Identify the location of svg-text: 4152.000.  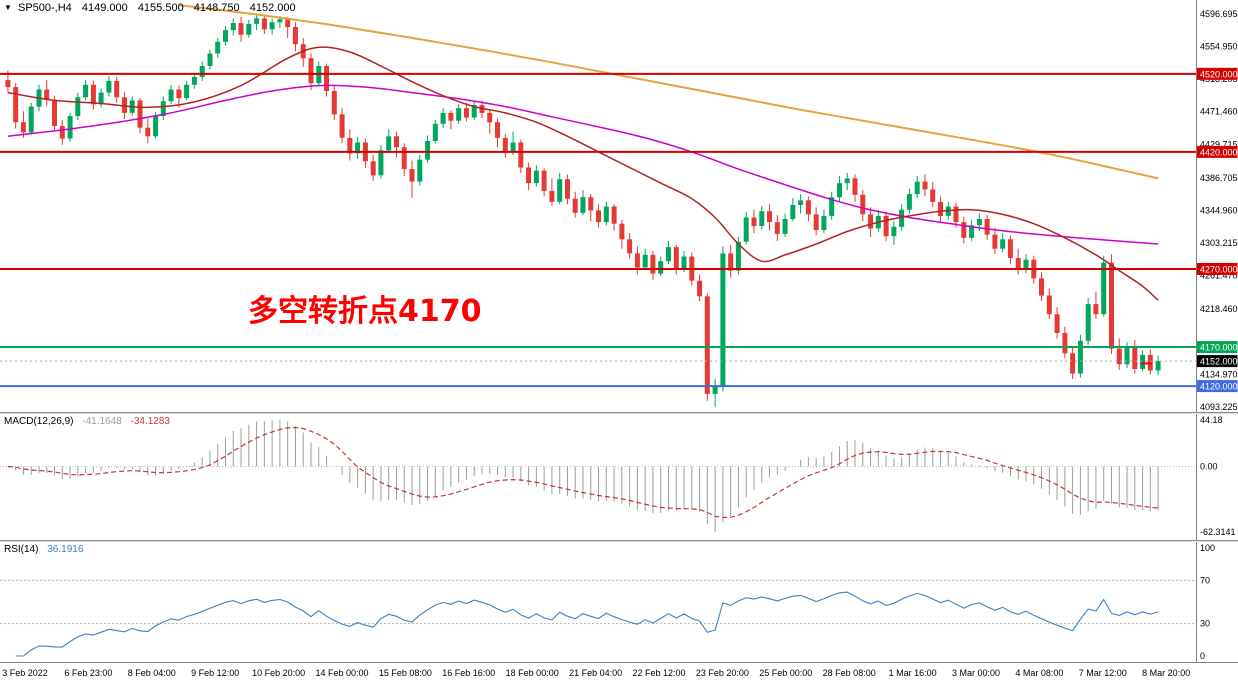
(1219, 362).